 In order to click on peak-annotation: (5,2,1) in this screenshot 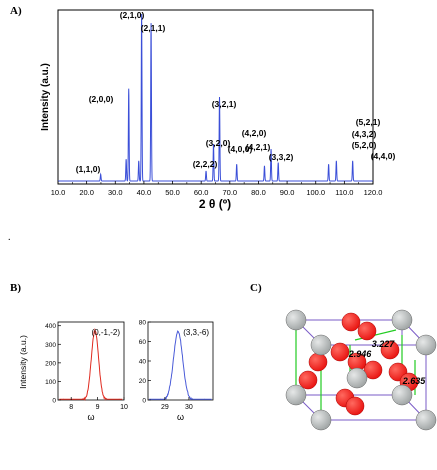, I will do `click(368, 122)`.